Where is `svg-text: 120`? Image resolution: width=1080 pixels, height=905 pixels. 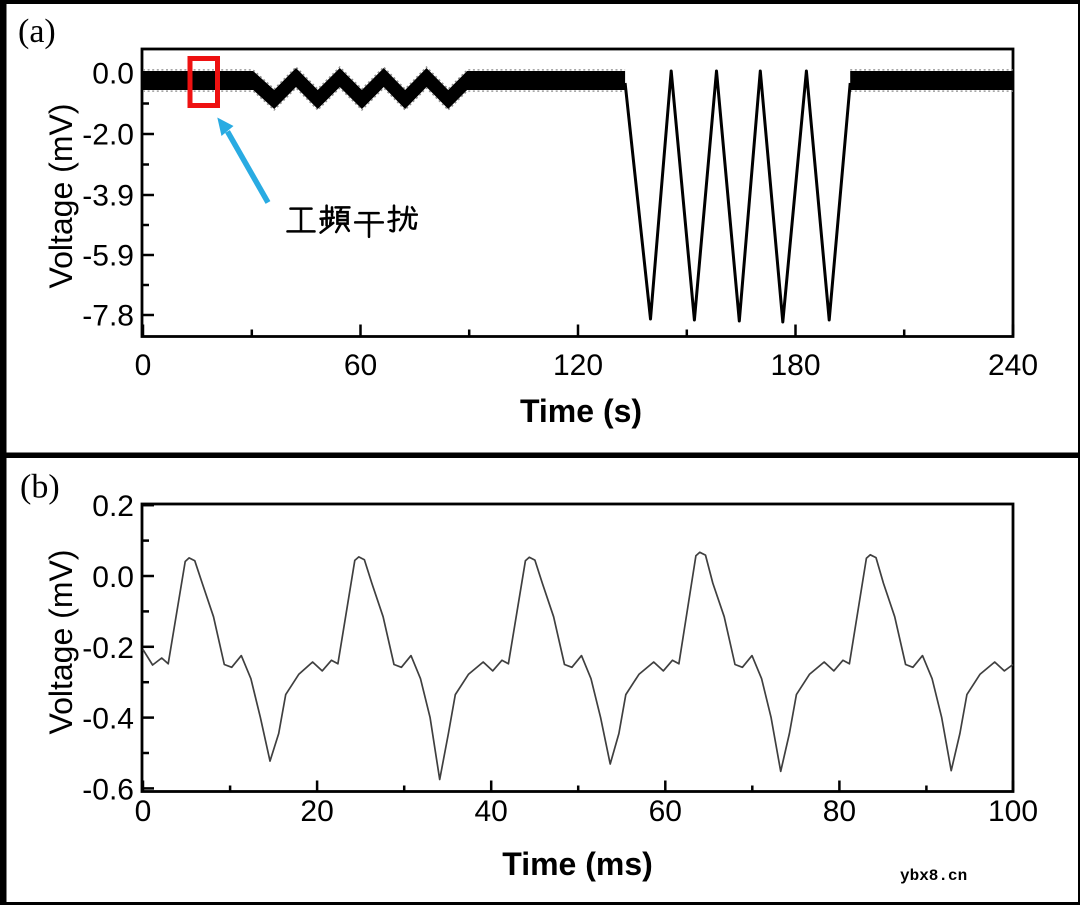 svg-text: 120 is located at coordinates (578, 365).